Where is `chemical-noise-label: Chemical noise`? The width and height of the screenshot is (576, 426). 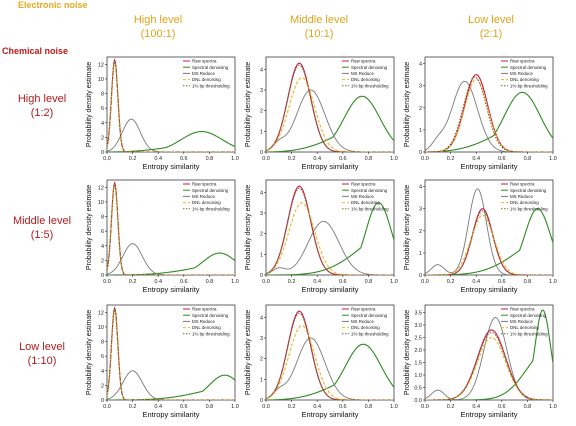 chemical-noise-label: Chemical noise is located at coordinates (35, 51).